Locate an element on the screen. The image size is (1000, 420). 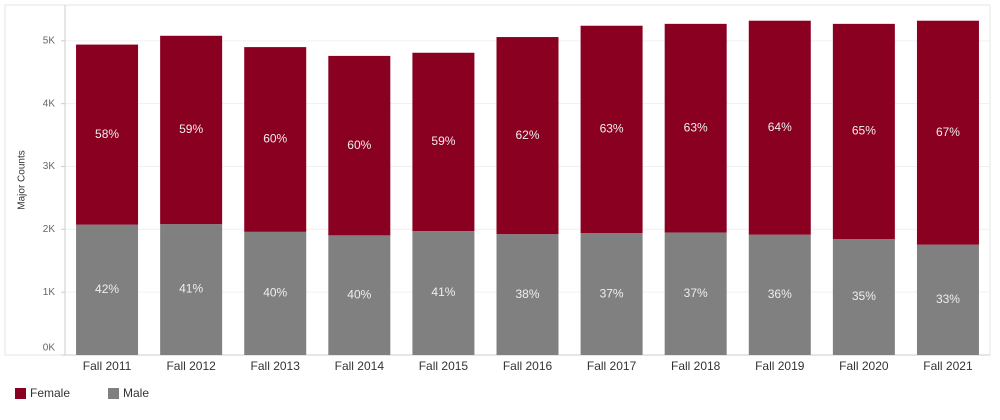
percent-label: 36% is located at coordinates (780, 294).